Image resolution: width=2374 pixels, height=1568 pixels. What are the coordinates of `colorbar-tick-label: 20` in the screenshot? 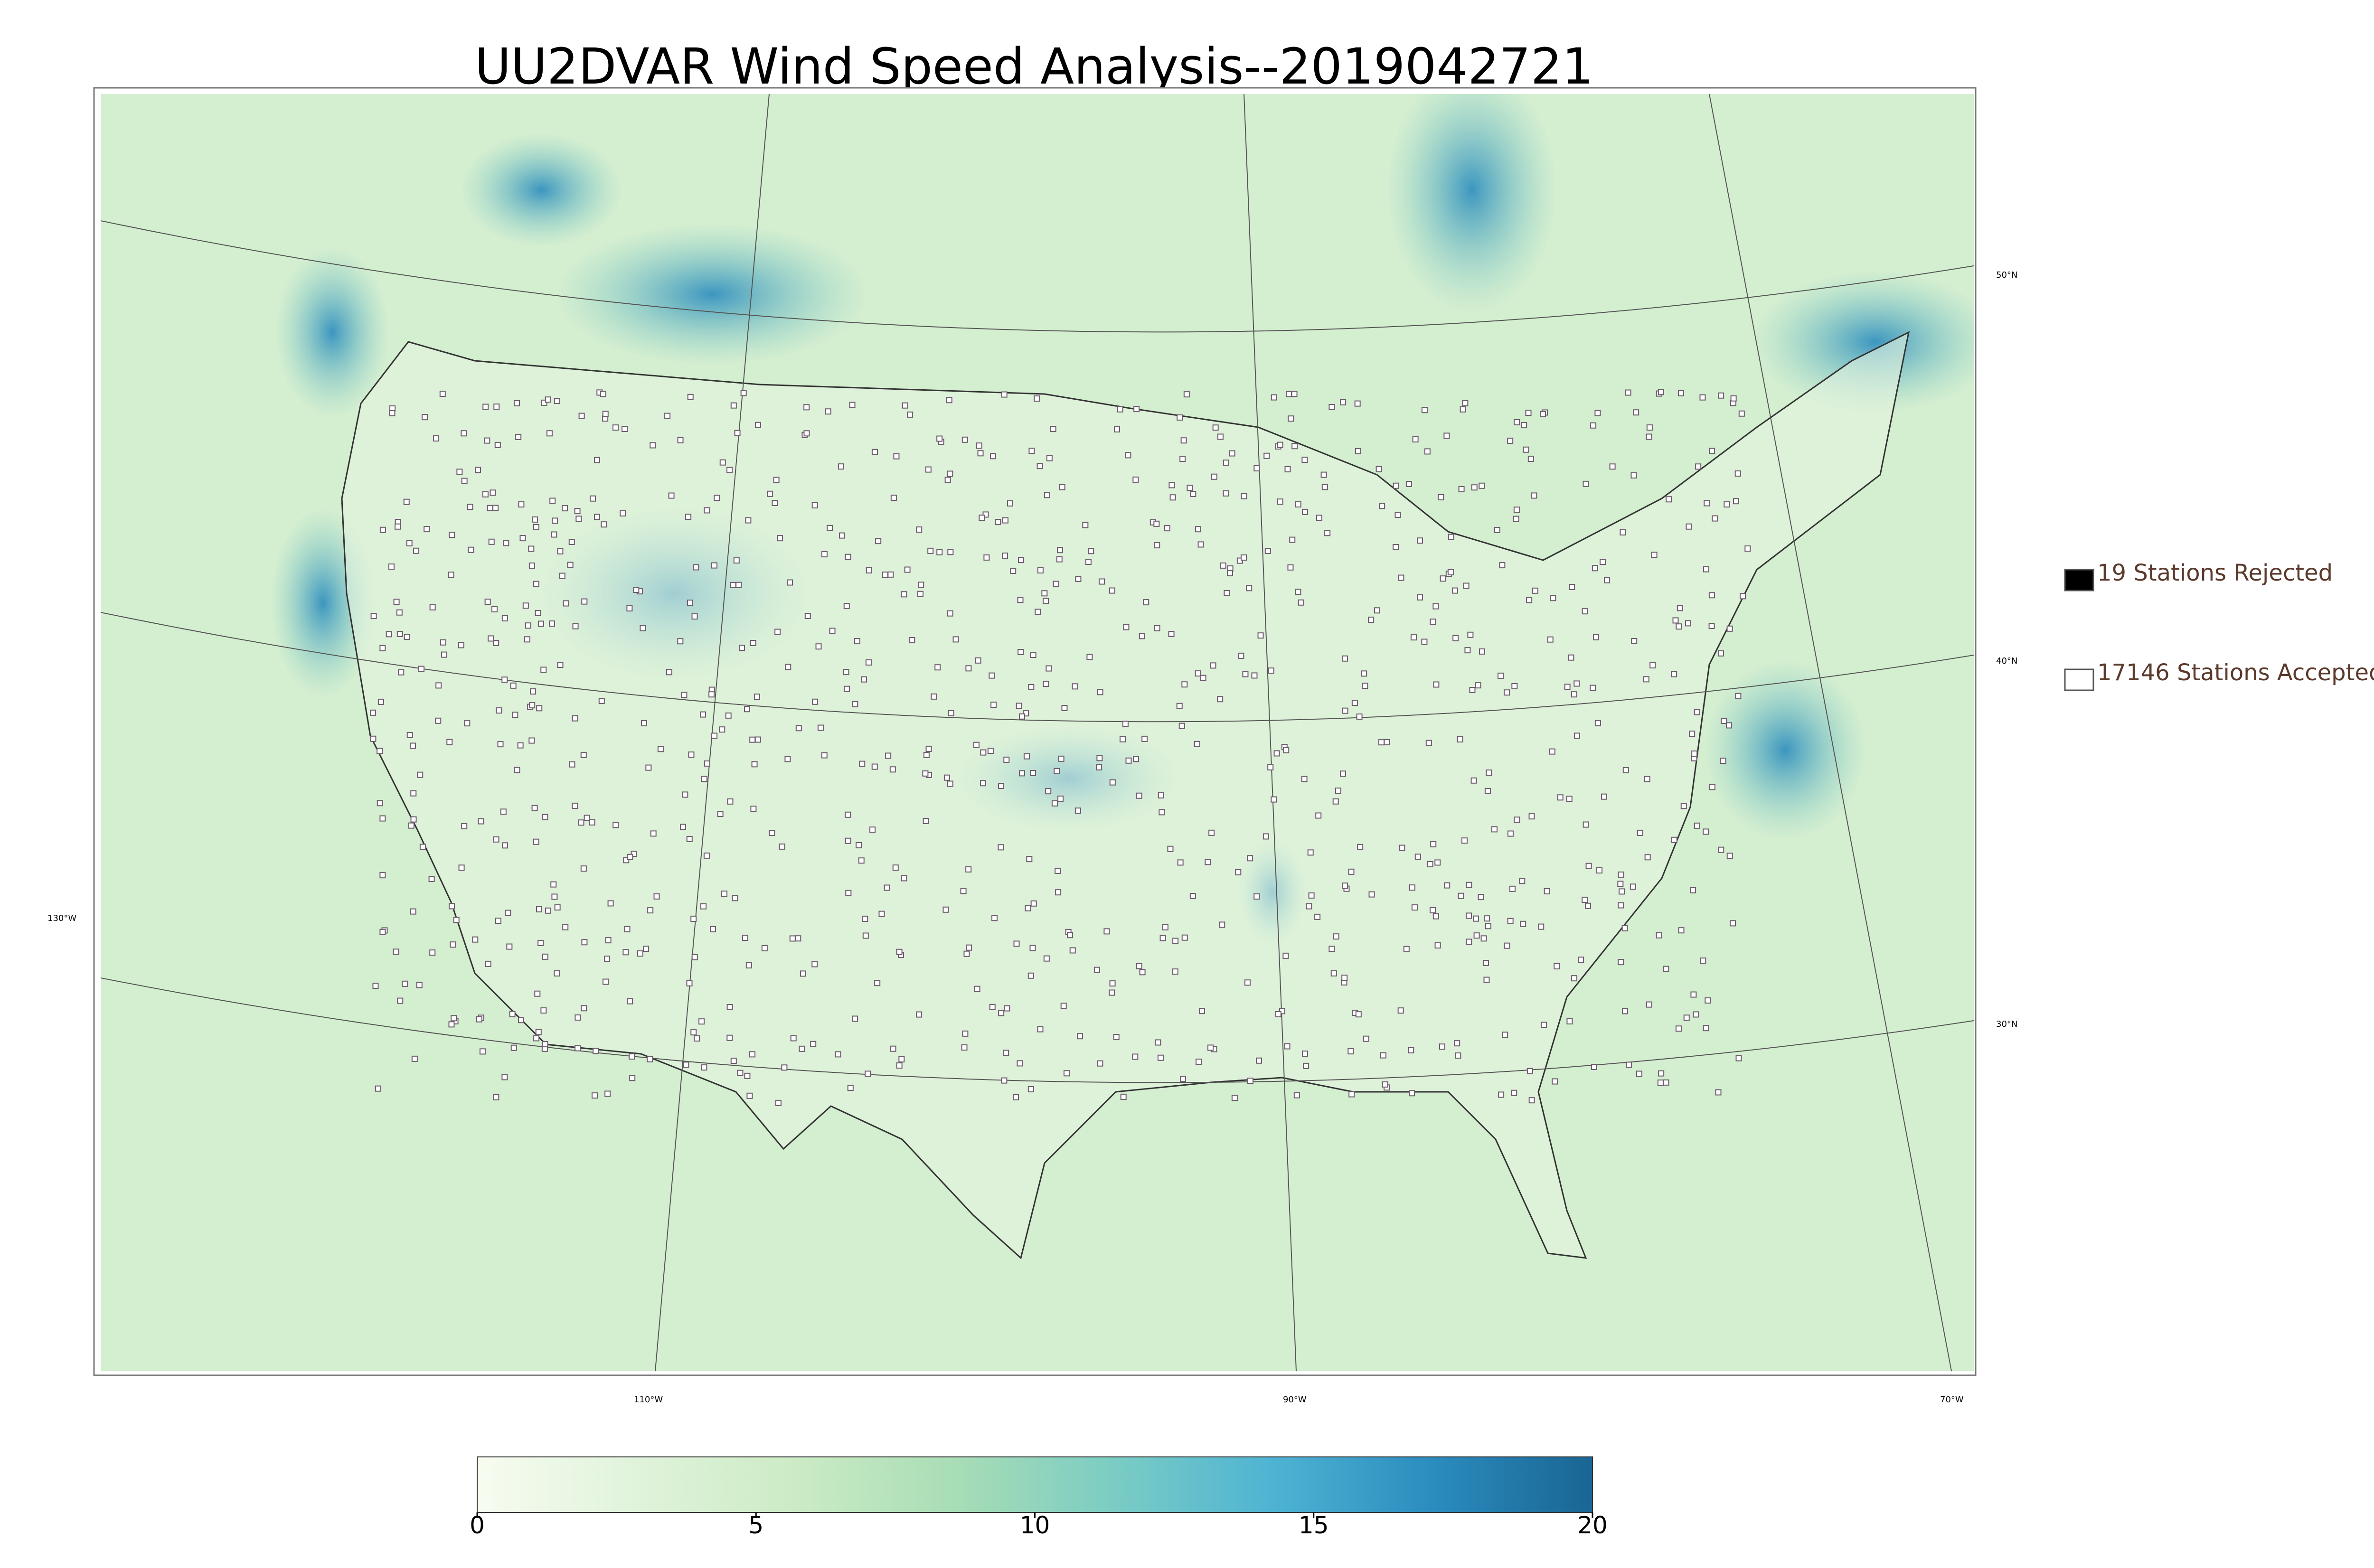 It's located at (1592, 1525).